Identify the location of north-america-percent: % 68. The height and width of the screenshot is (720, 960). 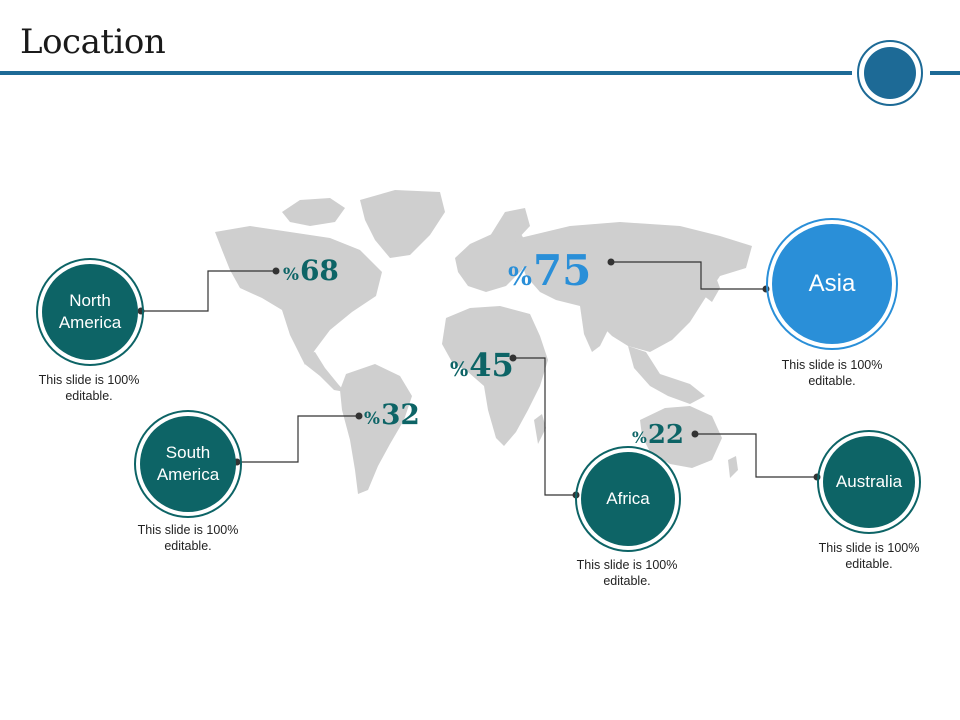
(311, 270).